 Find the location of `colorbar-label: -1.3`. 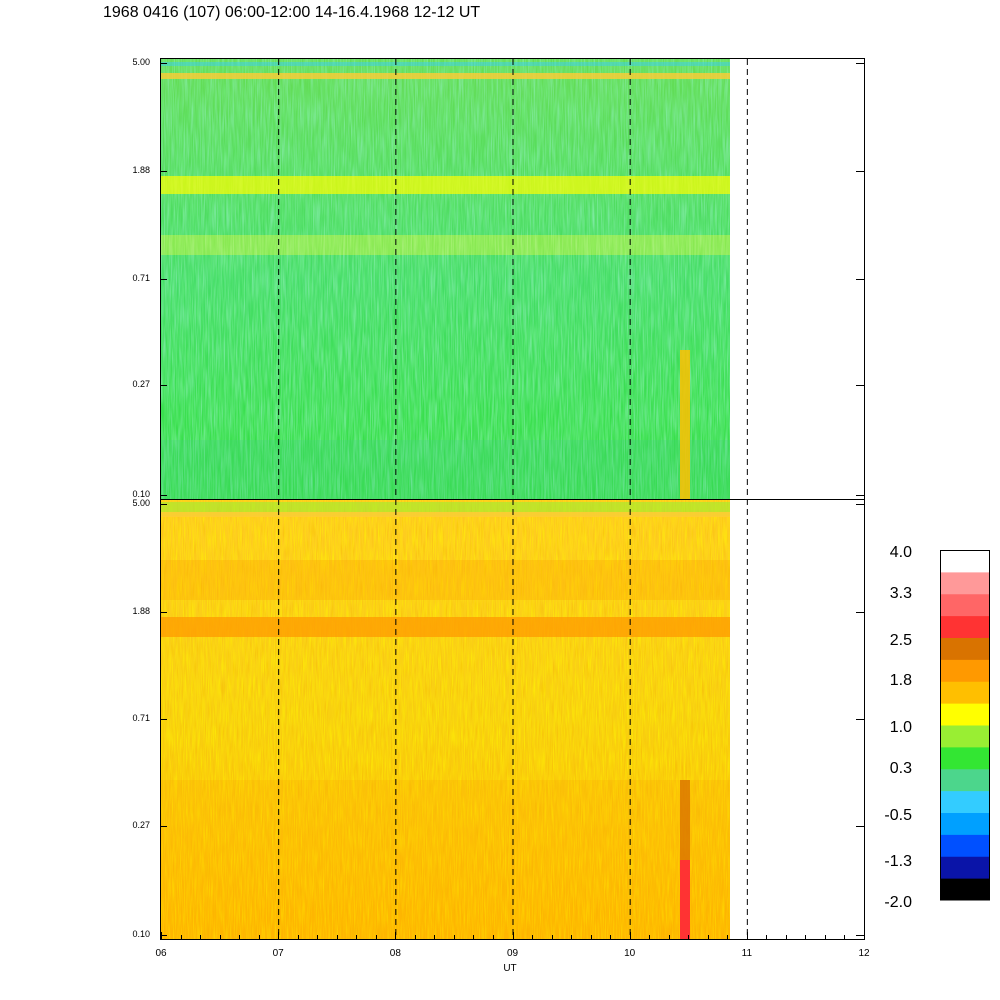

colorbar-label: -1.3 is located at coordinates (898, 862).